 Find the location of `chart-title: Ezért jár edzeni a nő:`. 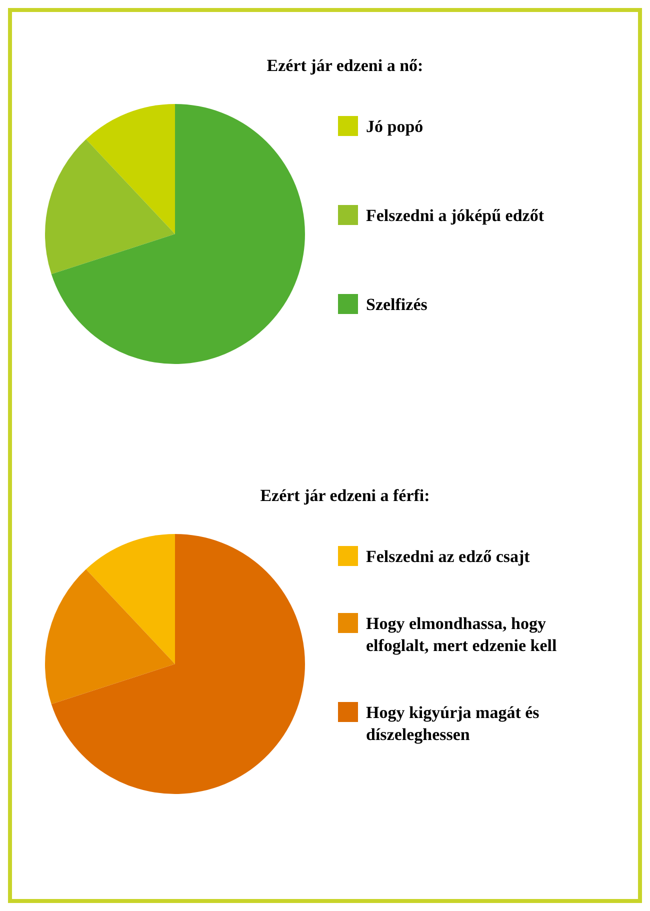

chart-title: Ezért jár edzeni a nő: is located at coordinates (345, 65).